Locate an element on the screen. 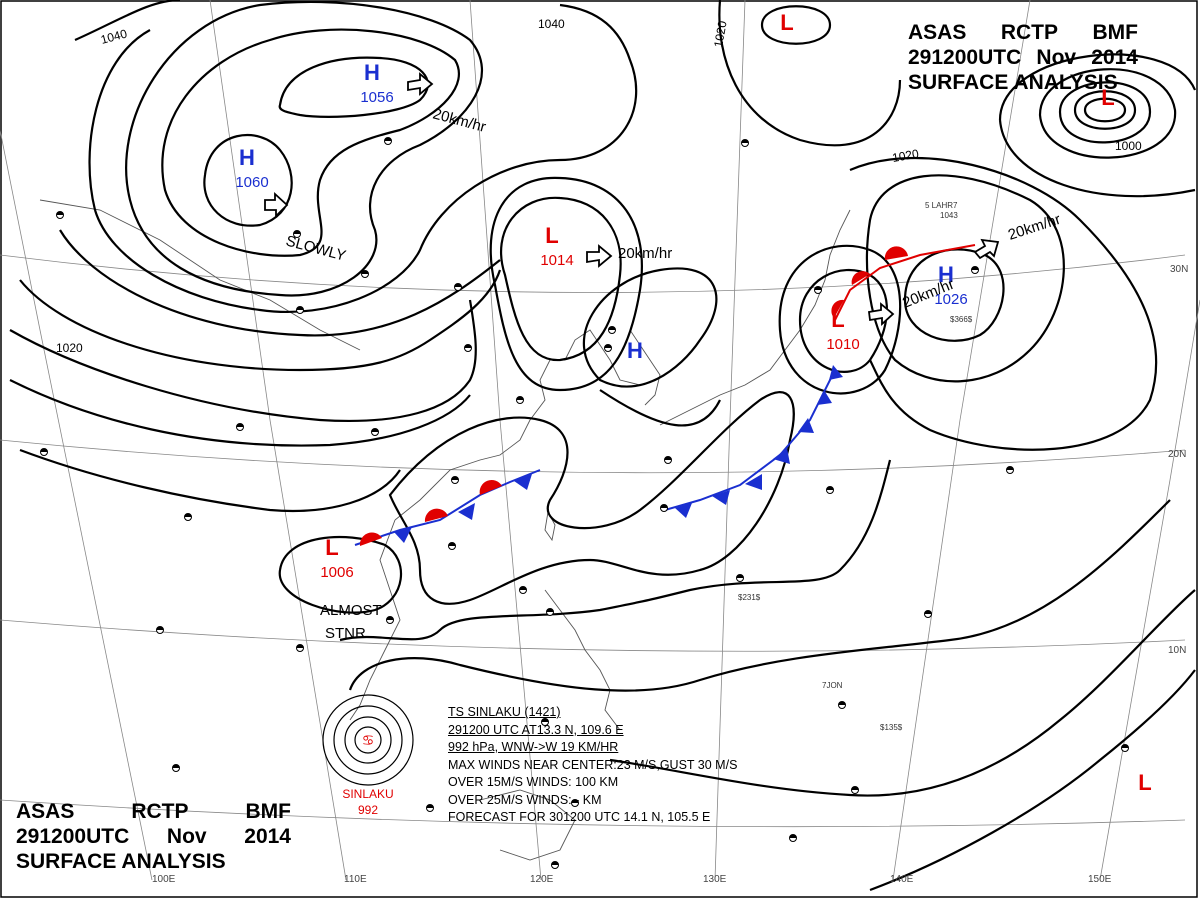 The width and height of the screenshot is (1200, 899). isobar-high-west is located at coordinates (248, 180).